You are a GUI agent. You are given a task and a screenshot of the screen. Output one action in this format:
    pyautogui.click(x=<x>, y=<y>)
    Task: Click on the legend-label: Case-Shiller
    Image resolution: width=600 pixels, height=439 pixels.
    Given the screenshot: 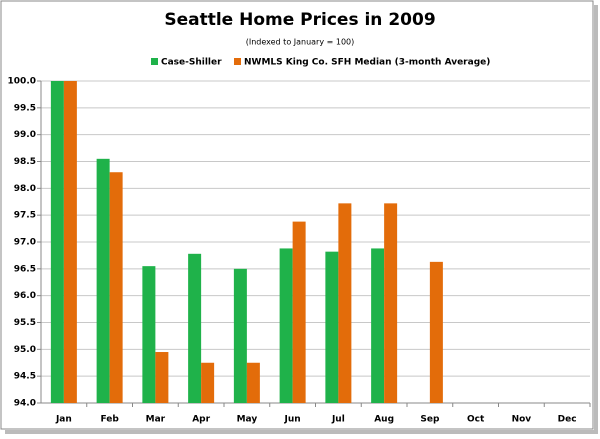 What is the action you would take?
    pyautogui.click(x=191, y=63)
    